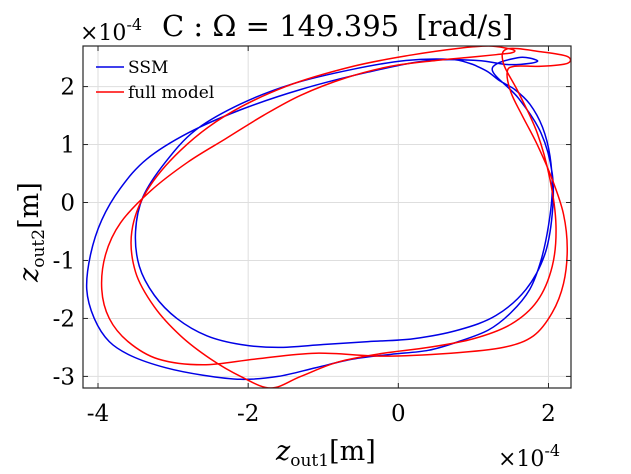 This screenshot has height=474, width=631. I want to click on y-axis-label: zout2[m], so click(31, 232).